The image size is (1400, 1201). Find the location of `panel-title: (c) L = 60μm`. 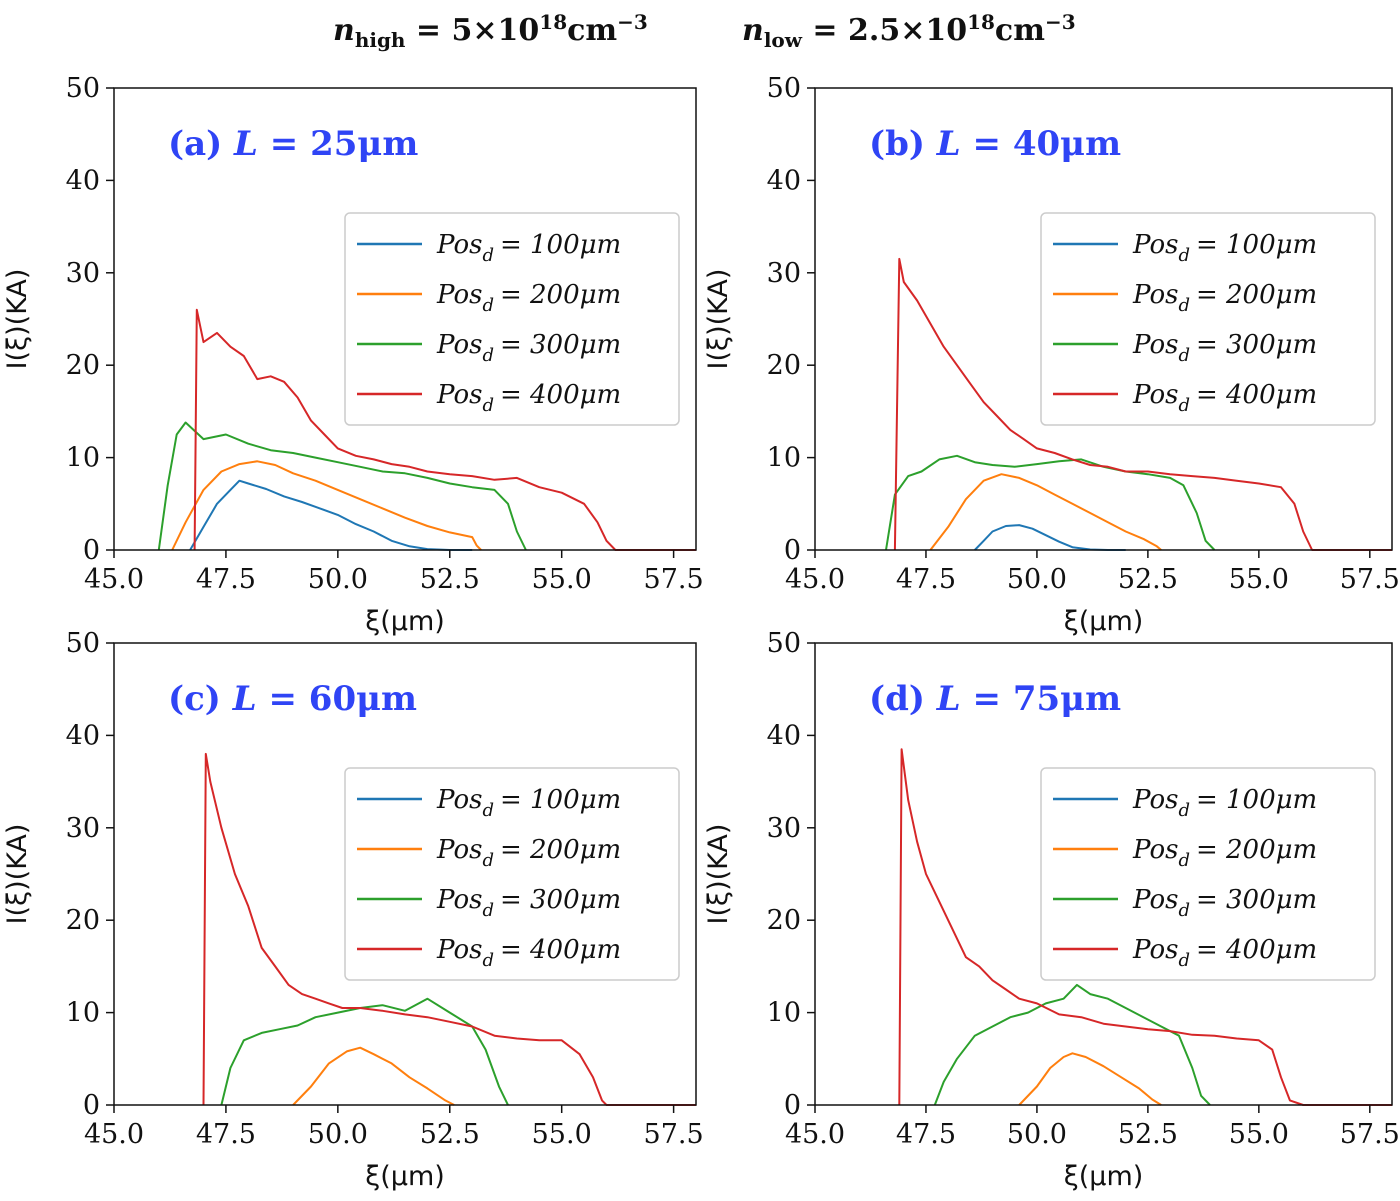

panel-title: (c) L = 60μm is located at coordinates (292, 699).